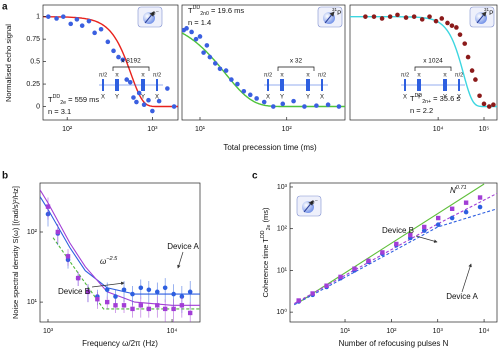  I want to click on text-part: (ms), so click(265, 216).